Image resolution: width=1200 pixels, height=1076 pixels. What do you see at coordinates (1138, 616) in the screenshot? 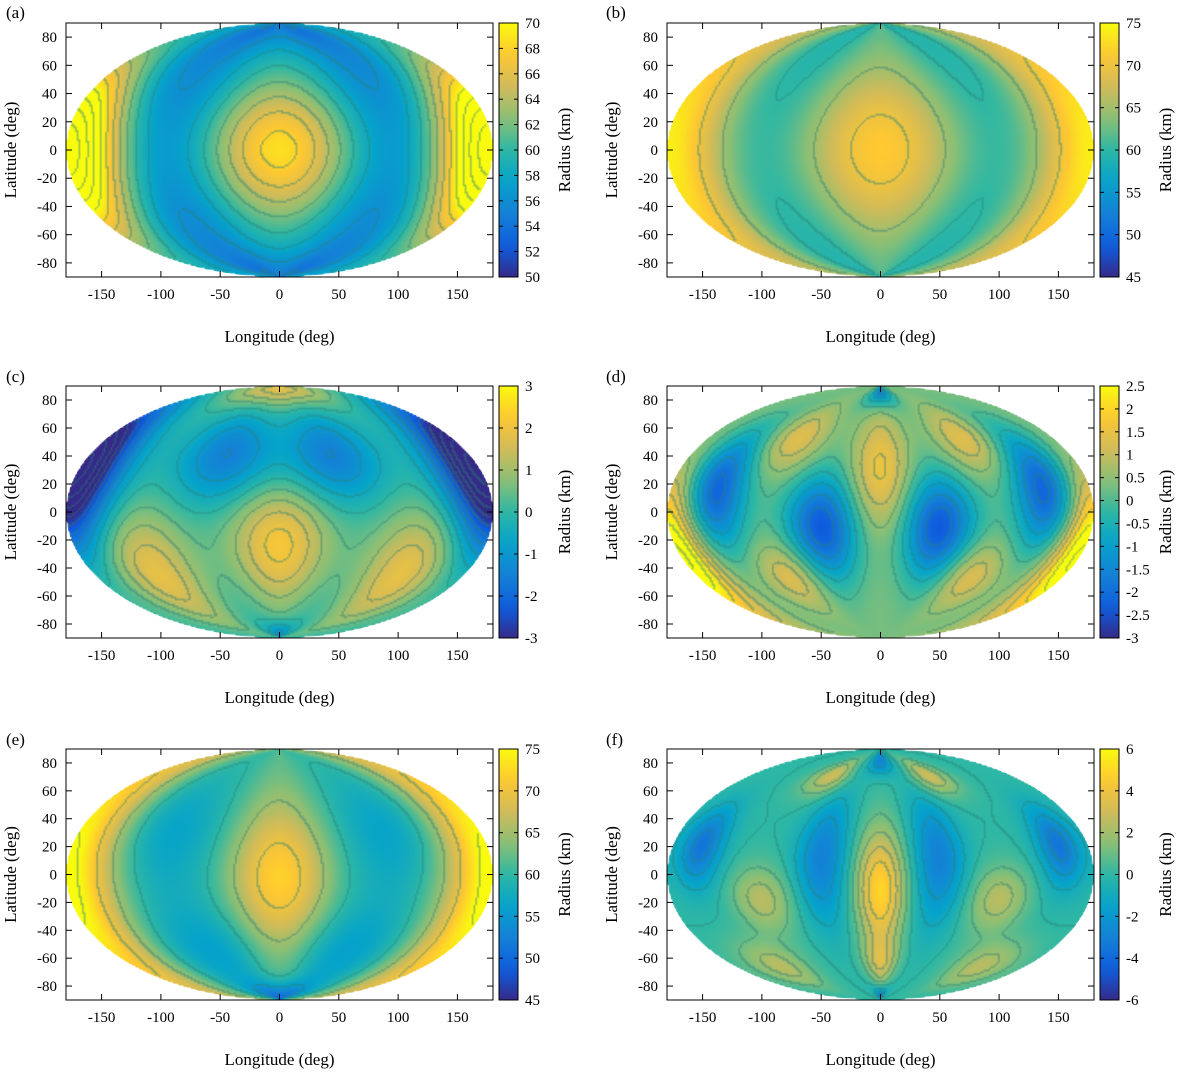
I see `colorbar-tick-label: -2.5` at bounding box center [1138, 616].